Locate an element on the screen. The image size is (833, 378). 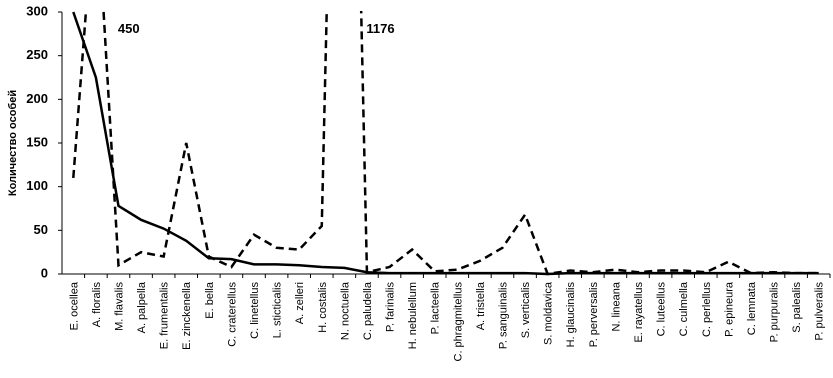
x-tick-label: M. flavalis is located at coordinates (119, 306).